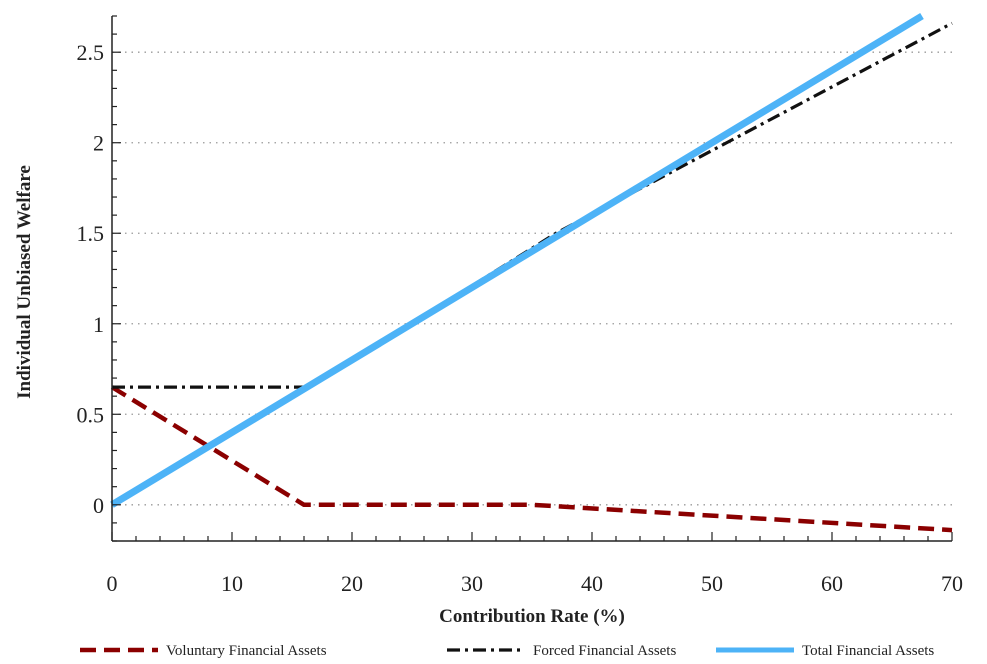 Image resolution: width=987 pixels, height=664 pixels. What do you see at coordinates (868, 651) in the screenshot?
I see `legend-label-3: Total Financial Assets` at bounding box center [868, 651].